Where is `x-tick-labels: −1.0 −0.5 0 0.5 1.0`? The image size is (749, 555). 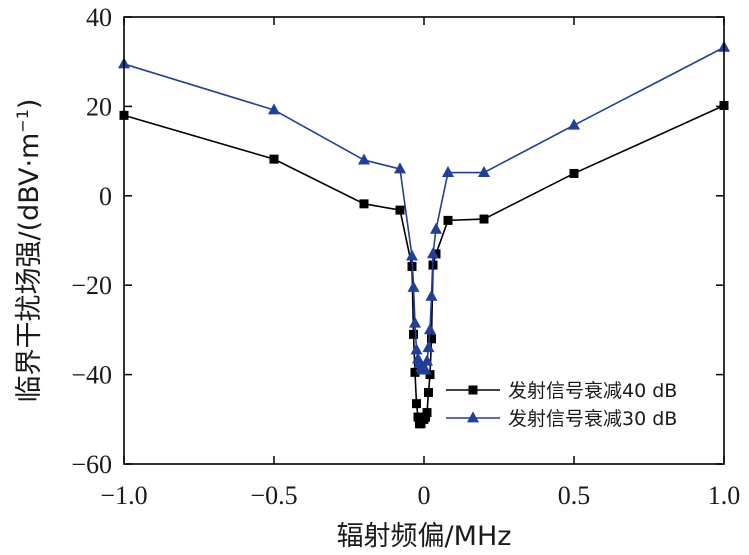
x-tick-labels: −1.0 −0.5 0 0.5 1.0 is located at coordinates (420, 495).